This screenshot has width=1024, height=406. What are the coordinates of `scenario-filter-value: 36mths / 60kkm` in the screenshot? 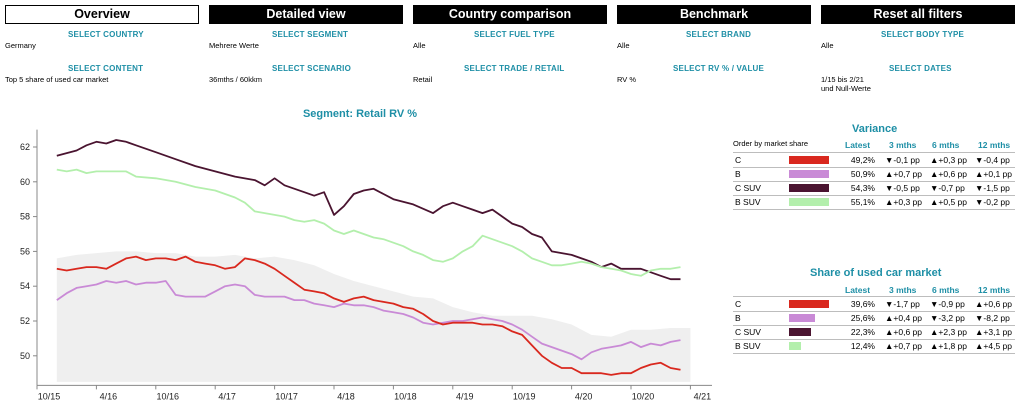 It's located at (235, 79).